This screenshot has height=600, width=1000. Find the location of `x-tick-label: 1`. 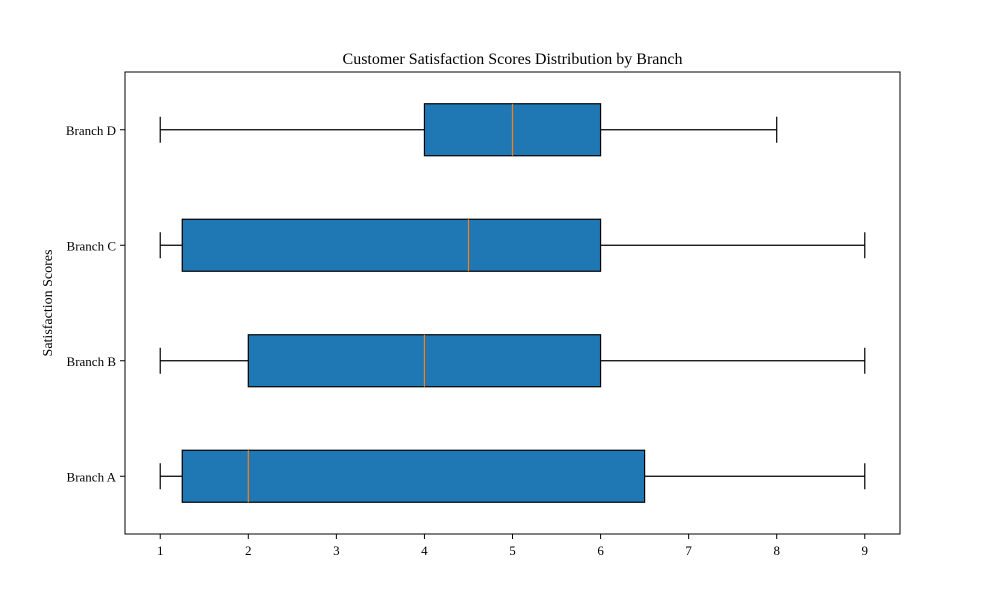

x-tick-label: 1 is located at coordinates (160, 550).